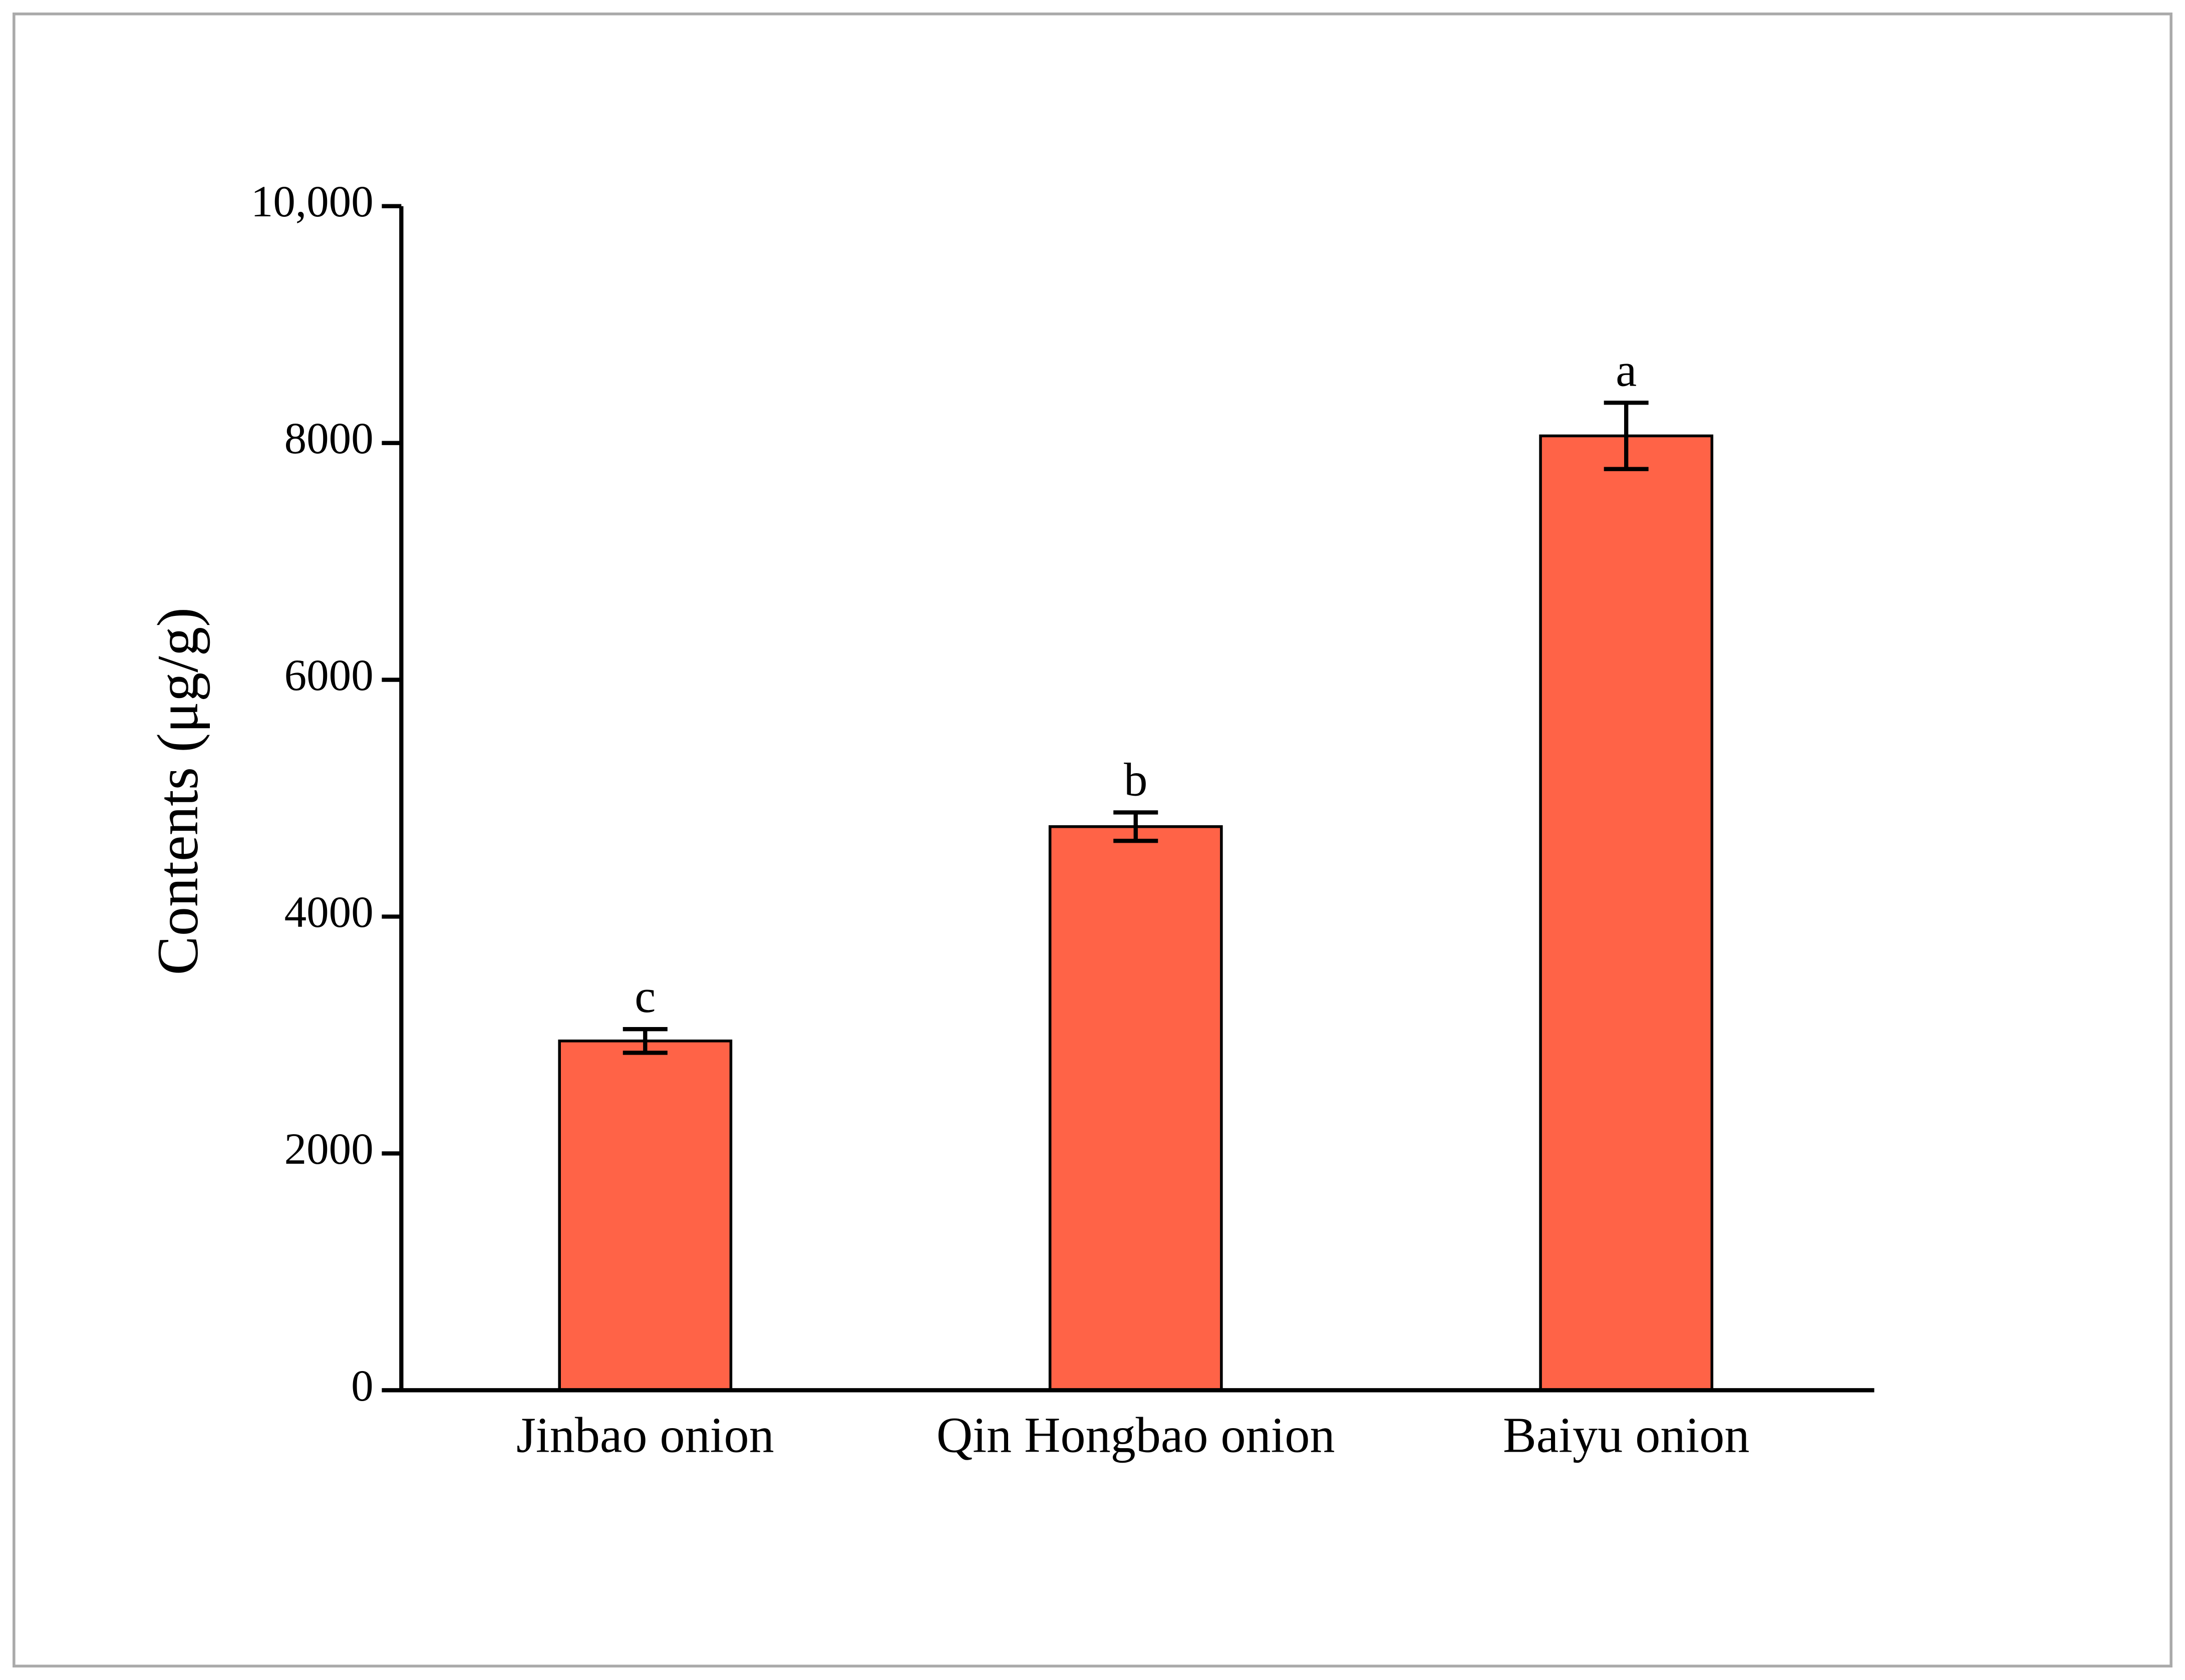  Describe the element at coordinates (329, 1150) in the screenshot. I see `y-tick-label: 2000` at that location.